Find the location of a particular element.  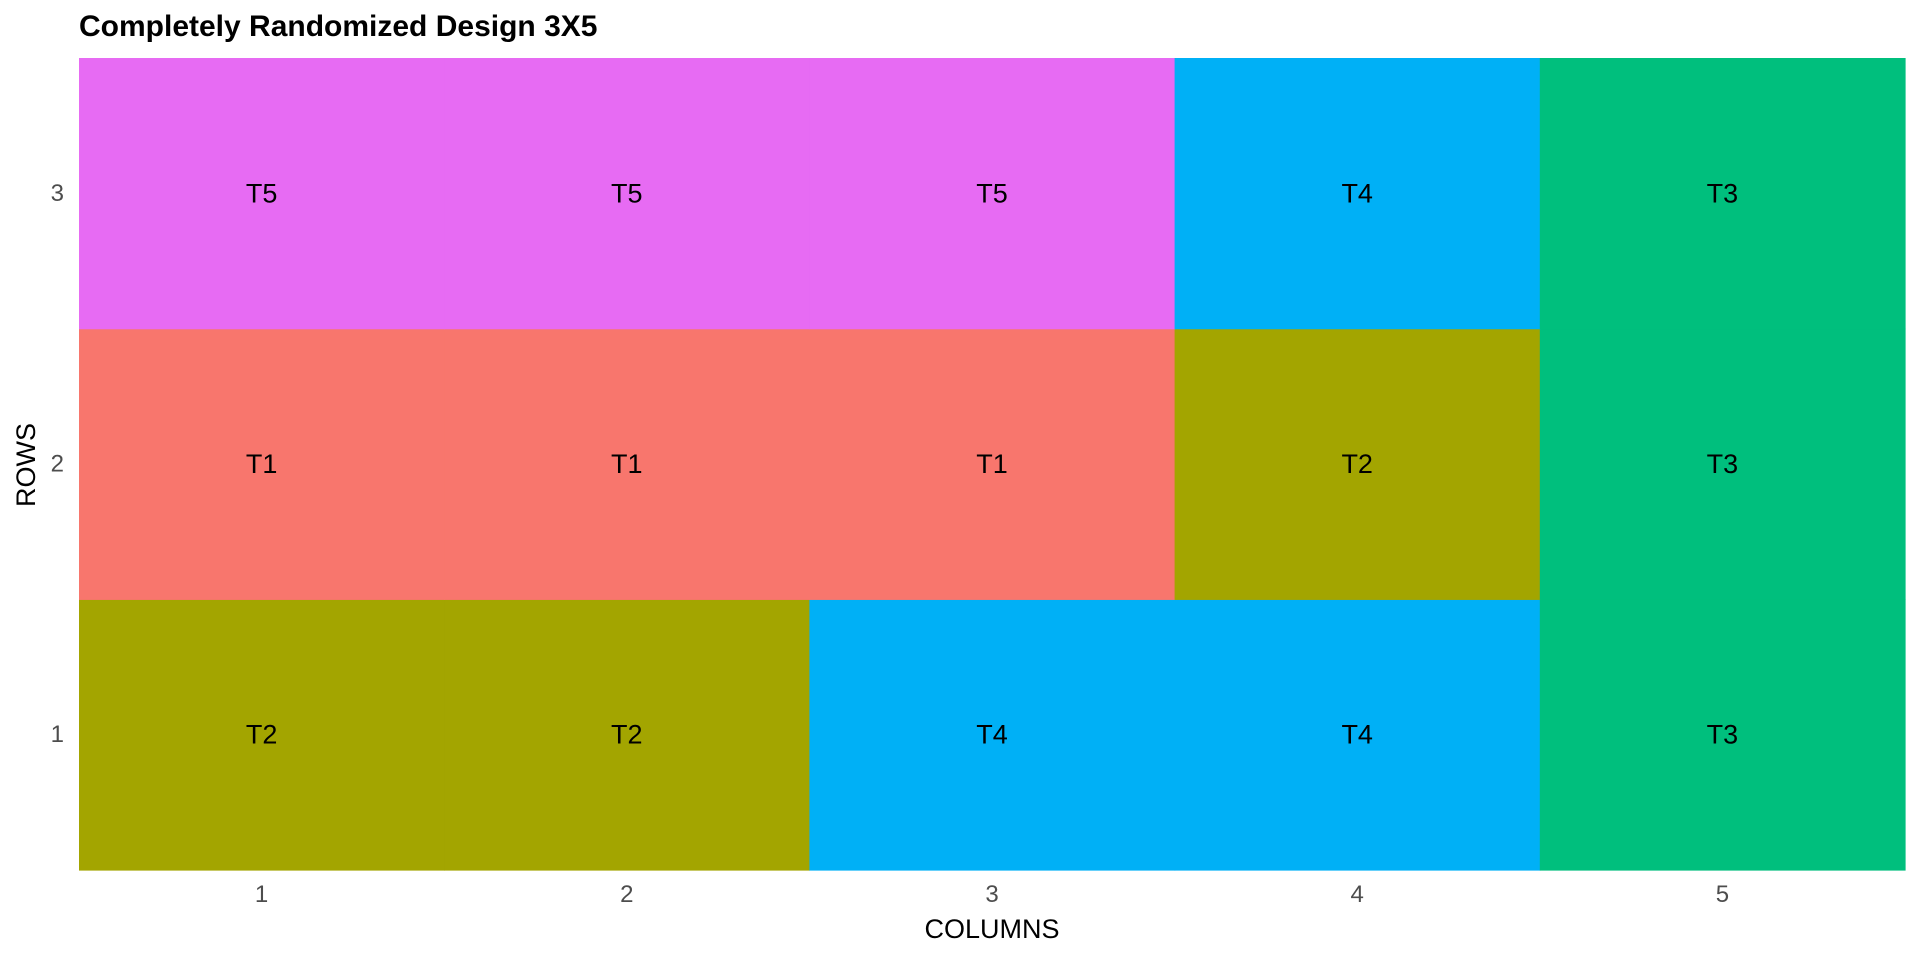

chart-title: Completely Randomized Design 3X5 is located at coordinates (338, 26).